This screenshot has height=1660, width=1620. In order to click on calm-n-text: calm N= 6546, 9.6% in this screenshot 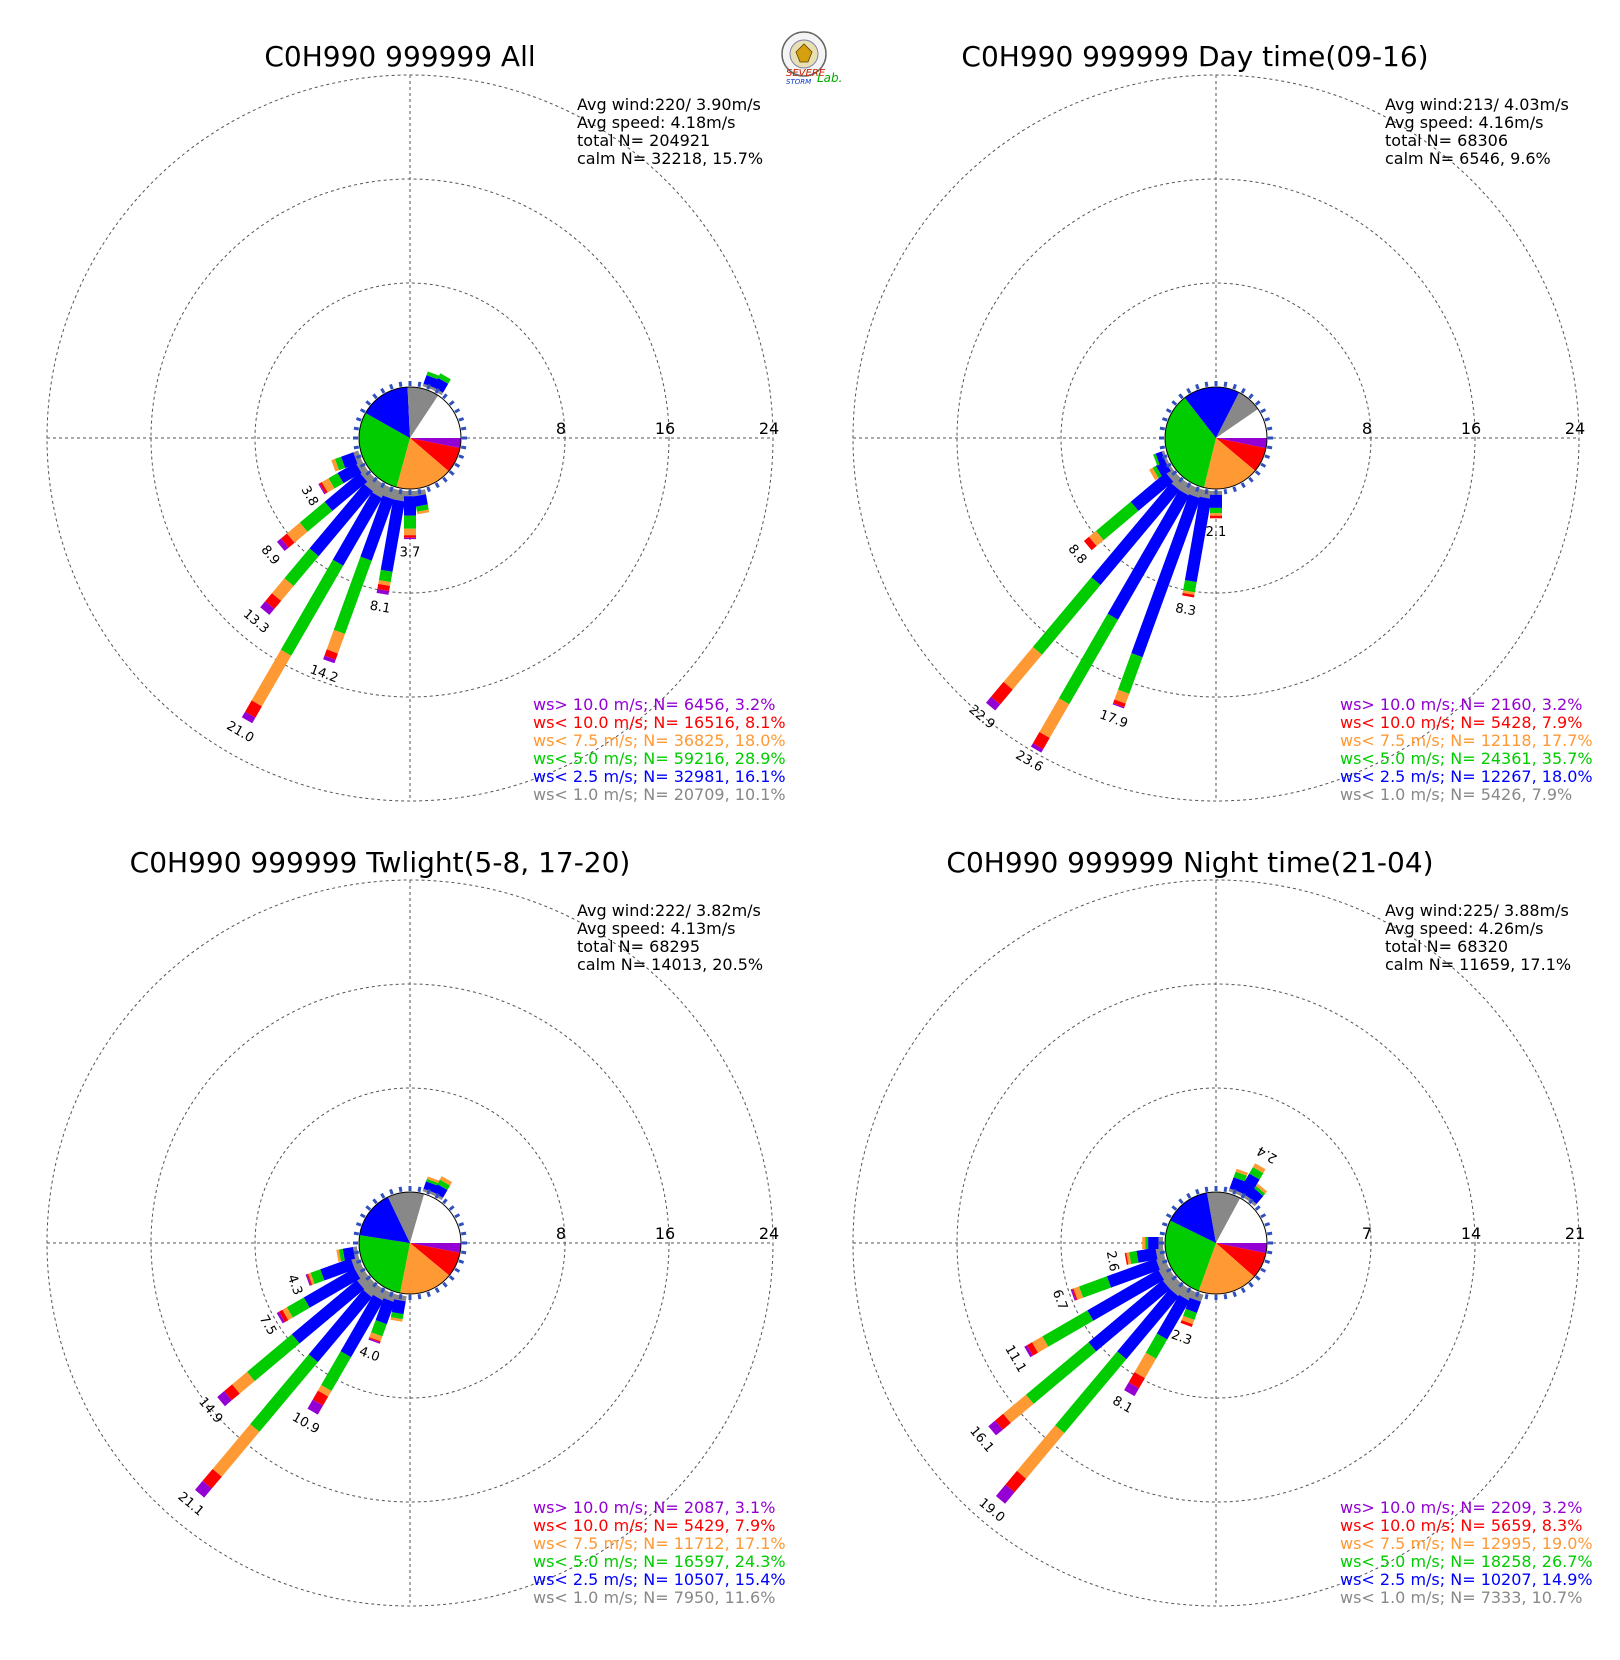, I will do `click(1468, 158)`.